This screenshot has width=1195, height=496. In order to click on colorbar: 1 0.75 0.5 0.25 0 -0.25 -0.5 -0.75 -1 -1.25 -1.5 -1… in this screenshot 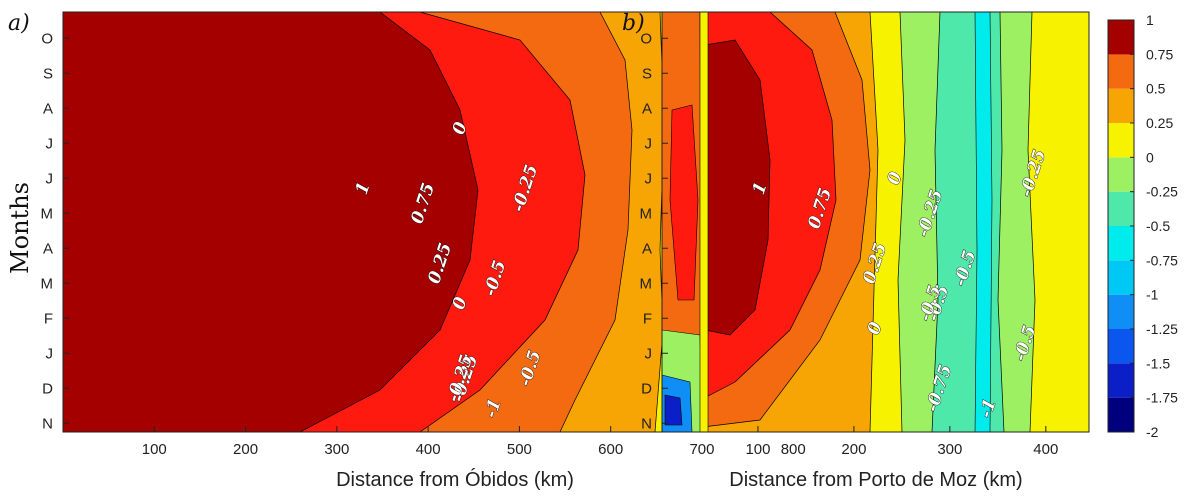, I will do `click(1142, 226)`.